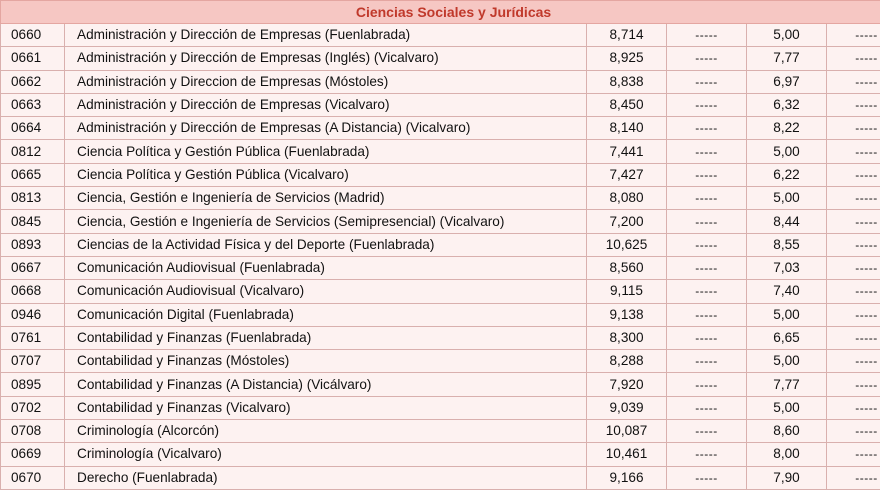 The width and height of the screenshot is (880, 495). Describe the element at coordinates (786, 221) in the screenshot. I see `cutoff-grade-2: 8,44` at that location.